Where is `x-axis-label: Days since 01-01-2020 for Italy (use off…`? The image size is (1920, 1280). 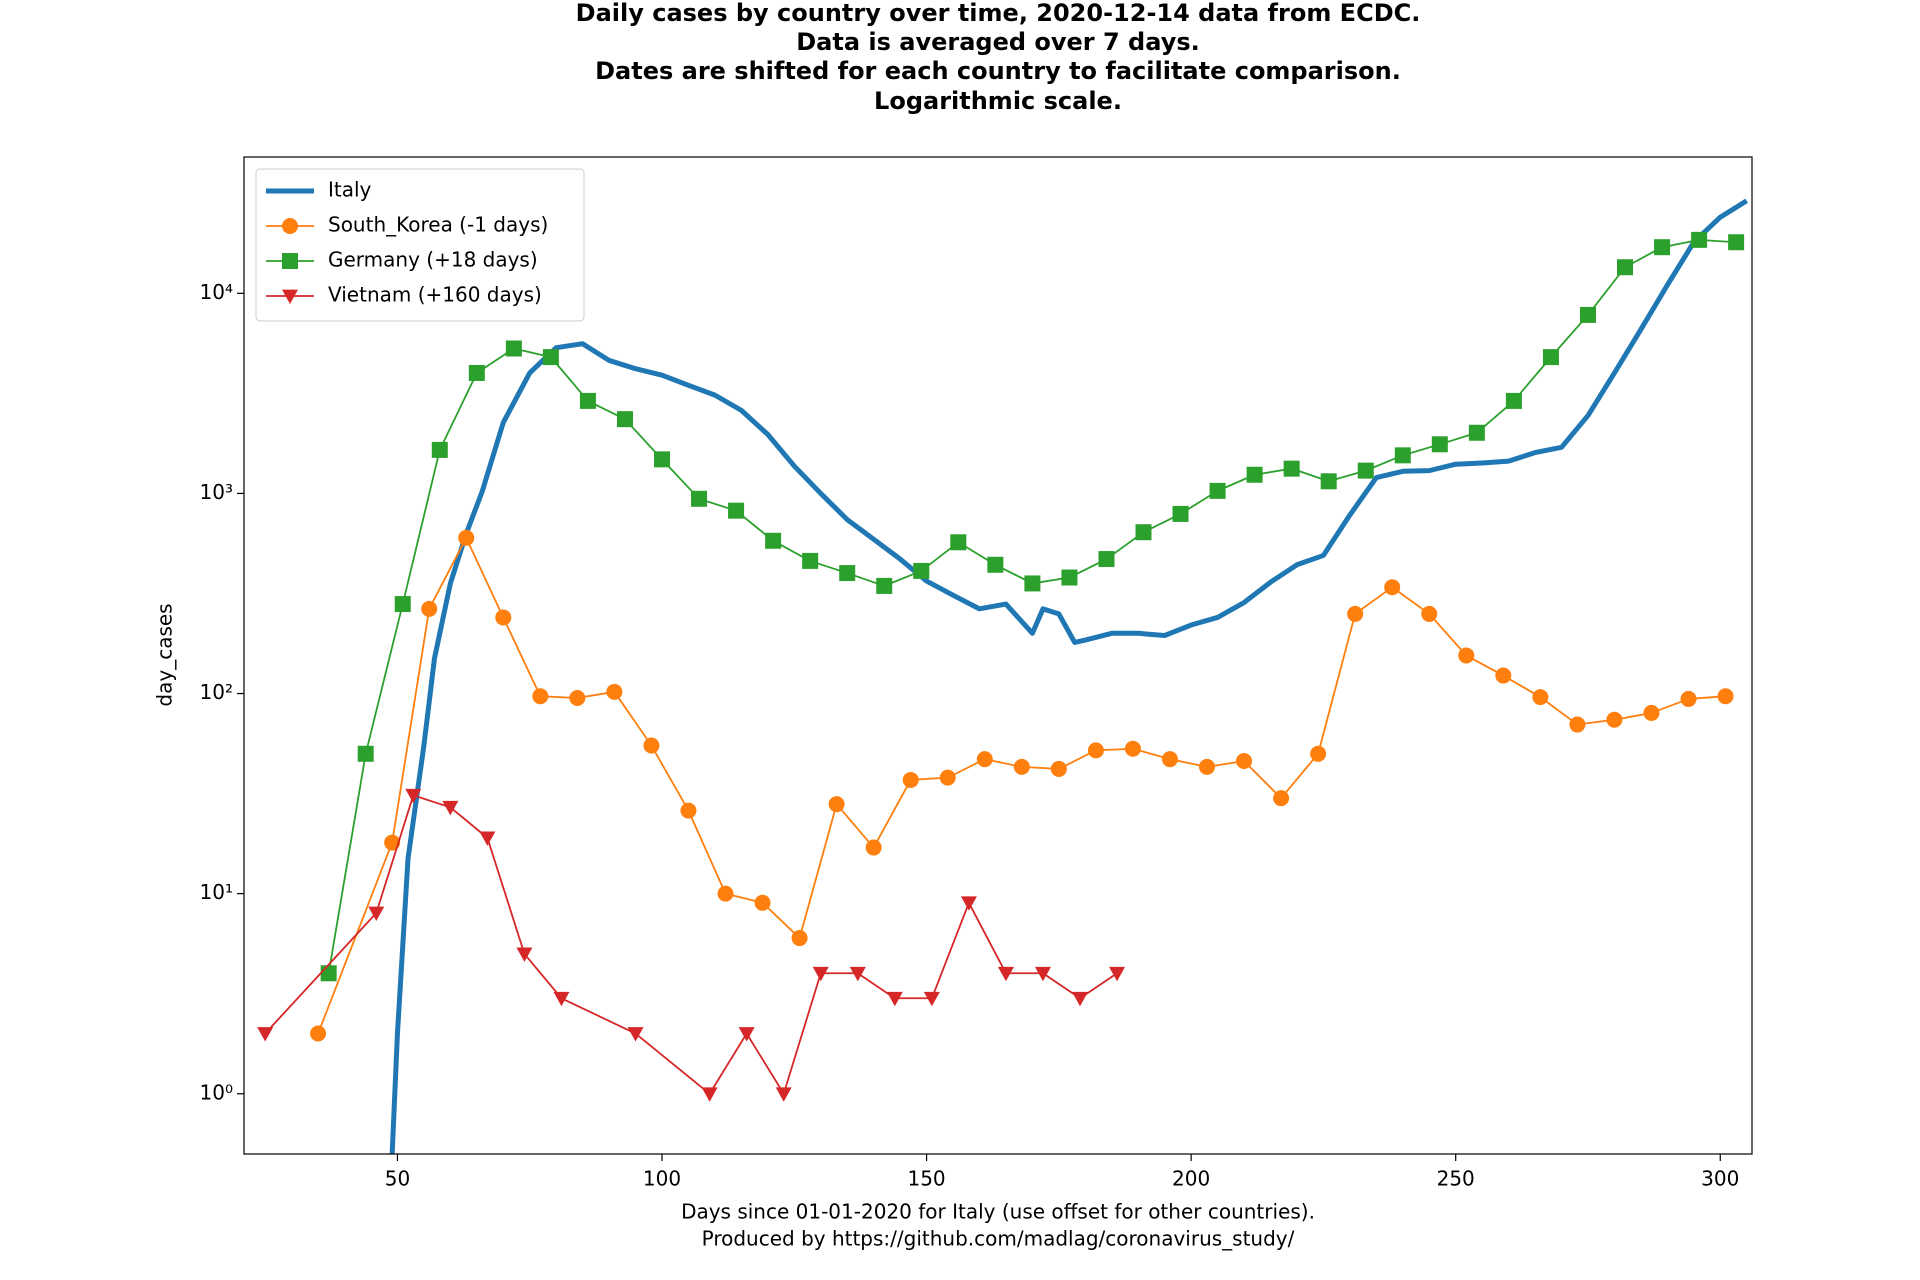
x-axis-label: Days since 01-01-2020 for Italy (use off… is located at coordinates (998, 1212).